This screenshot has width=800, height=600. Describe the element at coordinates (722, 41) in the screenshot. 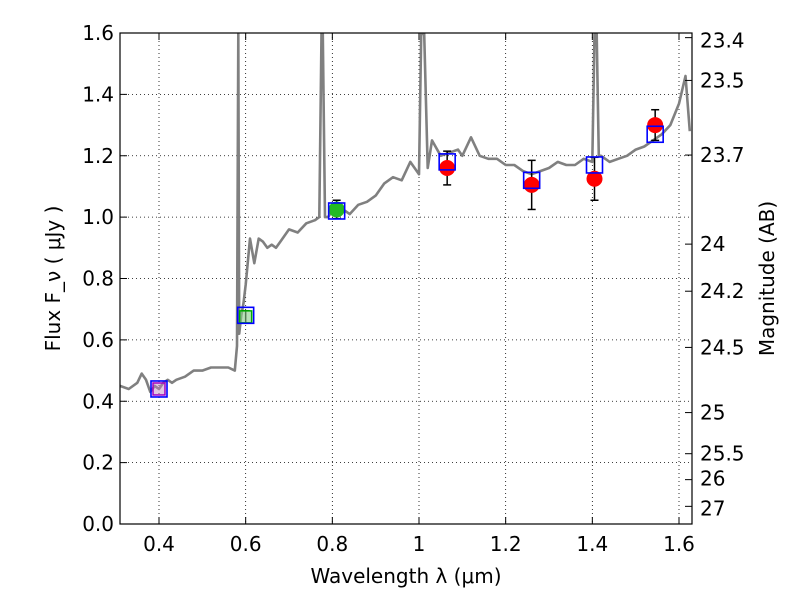

I see `mag-tick-label: 23.4` at that location.